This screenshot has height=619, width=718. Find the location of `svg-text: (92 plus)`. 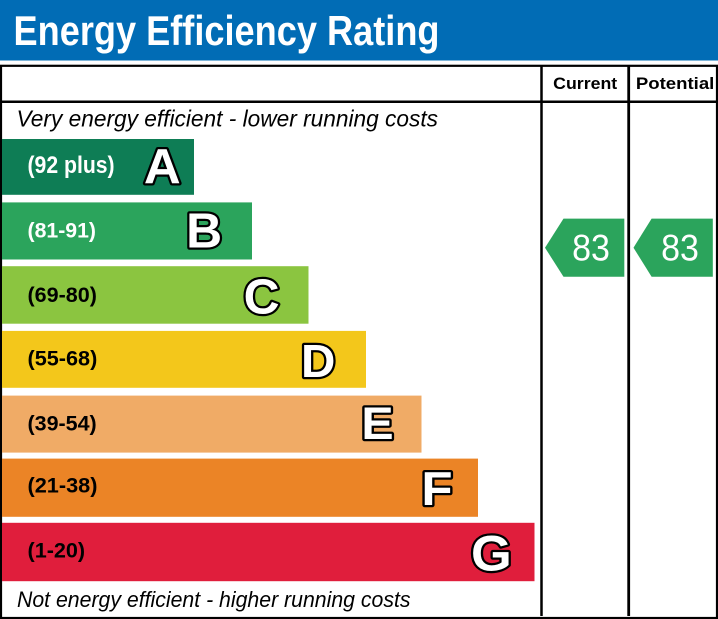

svg-text: (92 plus) is located at coordinates (71, 165).